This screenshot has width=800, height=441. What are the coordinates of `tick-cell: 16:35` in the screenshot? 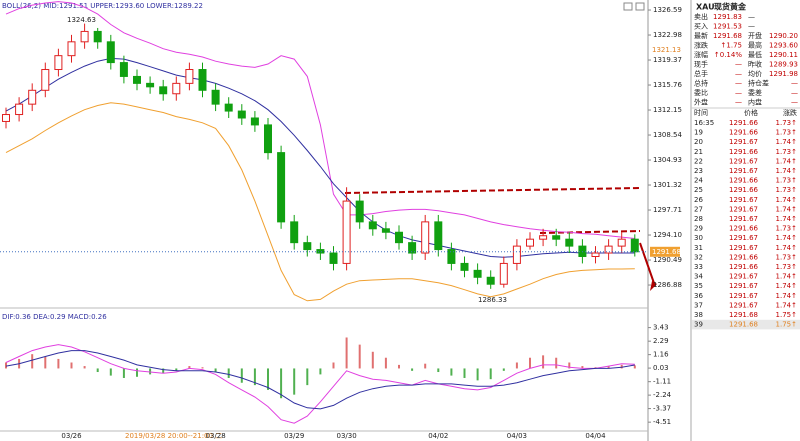 It's located at (704, 123).